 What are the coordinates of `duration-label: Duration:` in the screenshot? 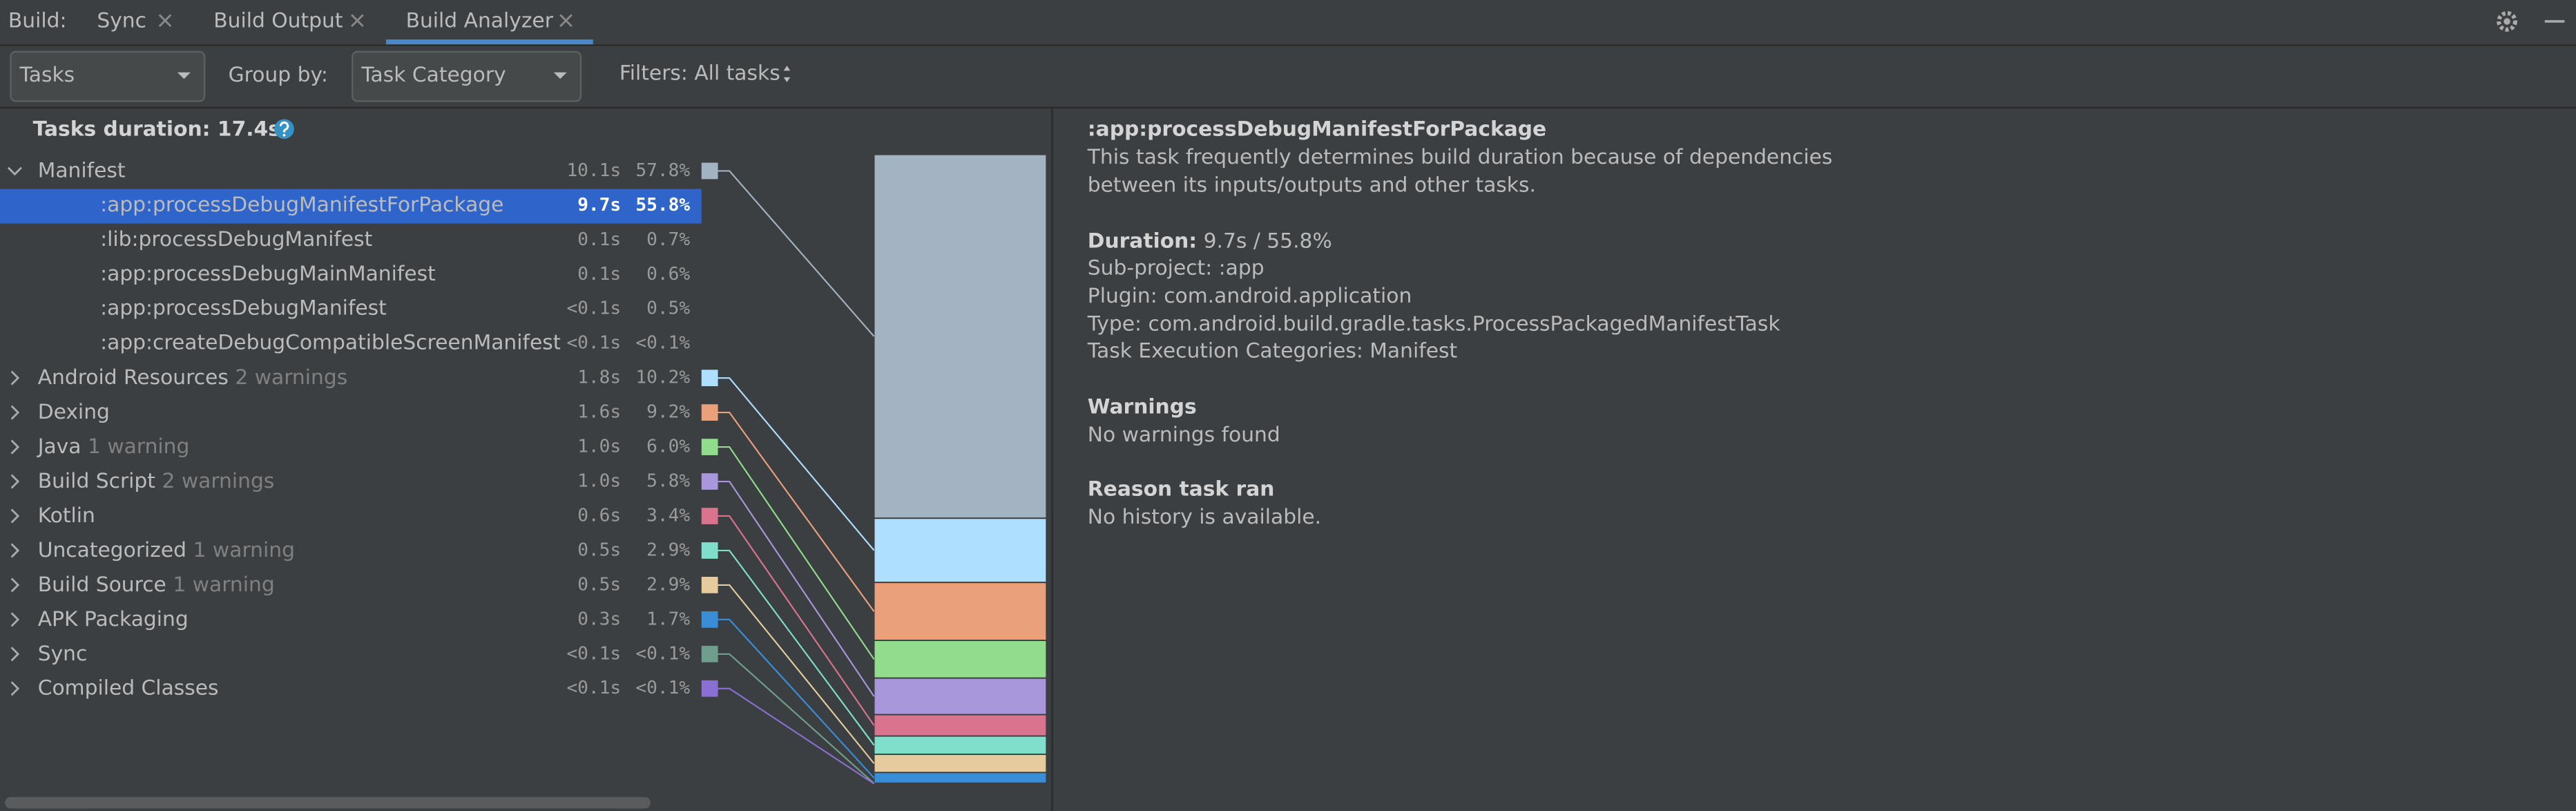 It's located at (1142, 241).